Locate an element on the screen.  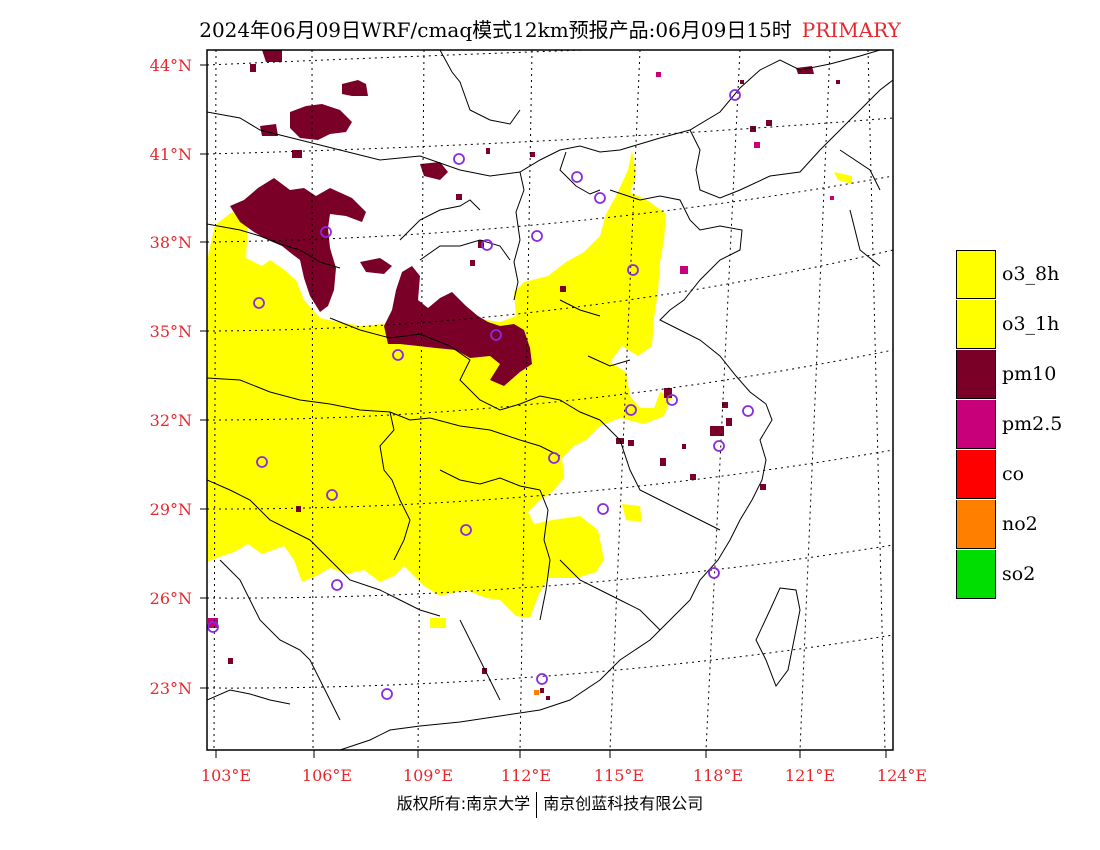
lon-label: 115°E is located at coordinates (619, 775).